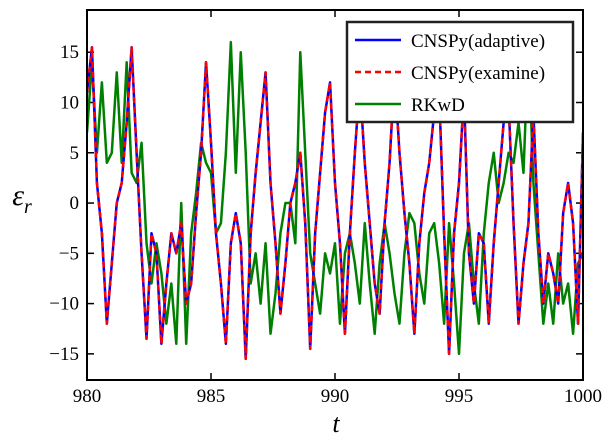  Describe the element at coordinates (18, 195) in the screenshot. I see `y-axis-label-main: ε` at that location.